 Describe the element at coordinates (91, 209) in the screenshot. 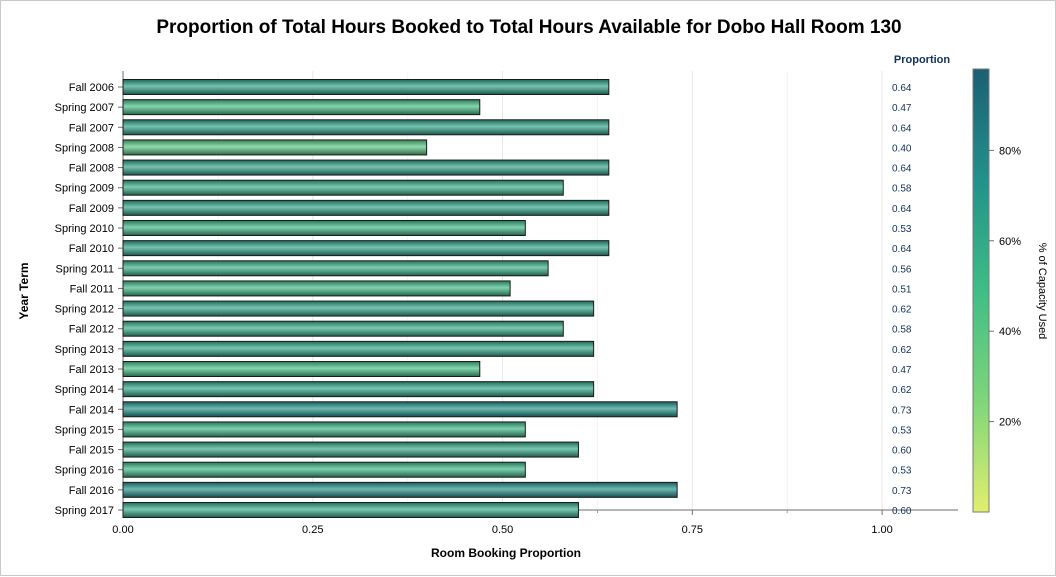

I see `y-tick-label: Fall 2009` at that location.